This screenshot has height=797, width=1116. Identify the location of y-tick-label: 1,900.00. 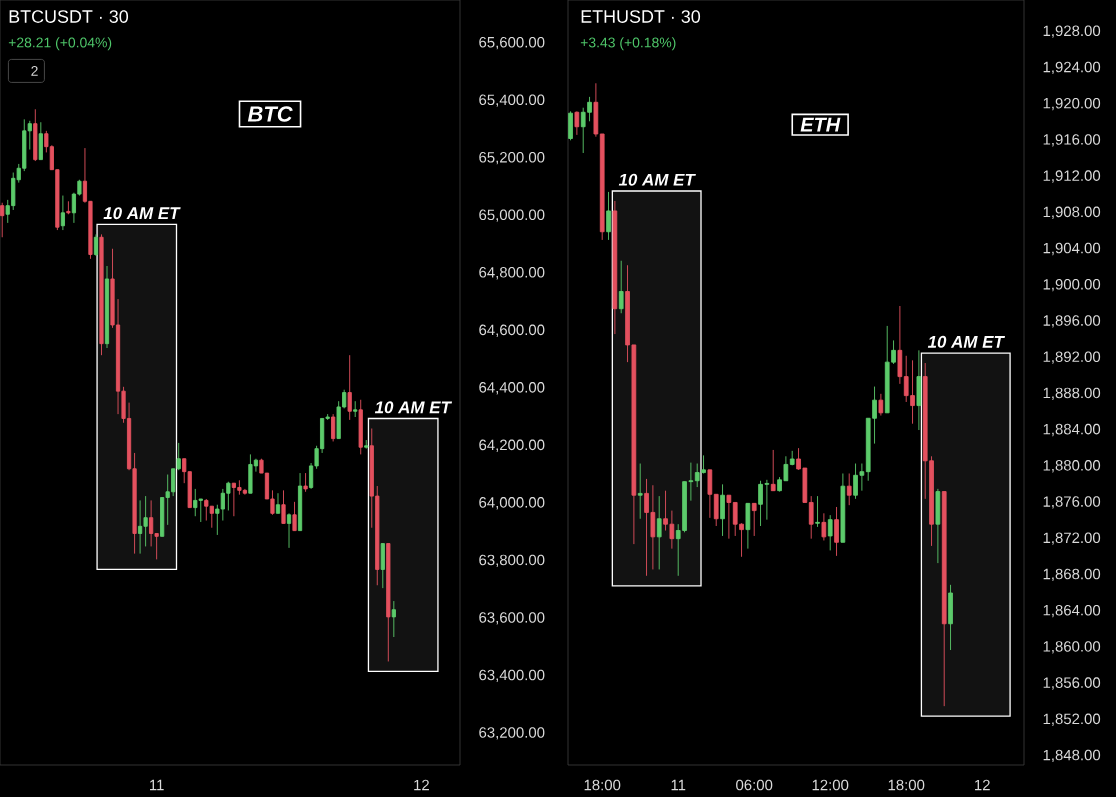
(1072, 285).